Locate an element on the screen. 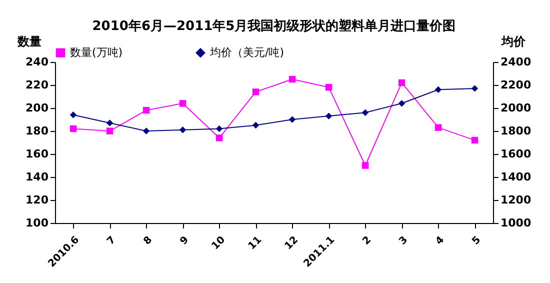  y2-tick-label: 1600 is located at coordinates (516, 154).